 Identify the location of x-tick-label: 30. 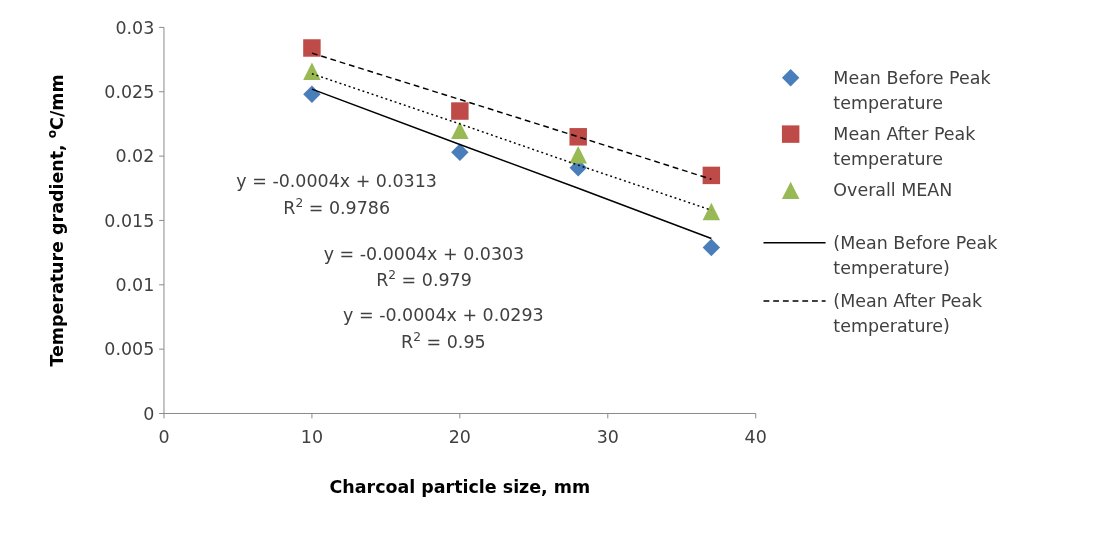
(607, 436).